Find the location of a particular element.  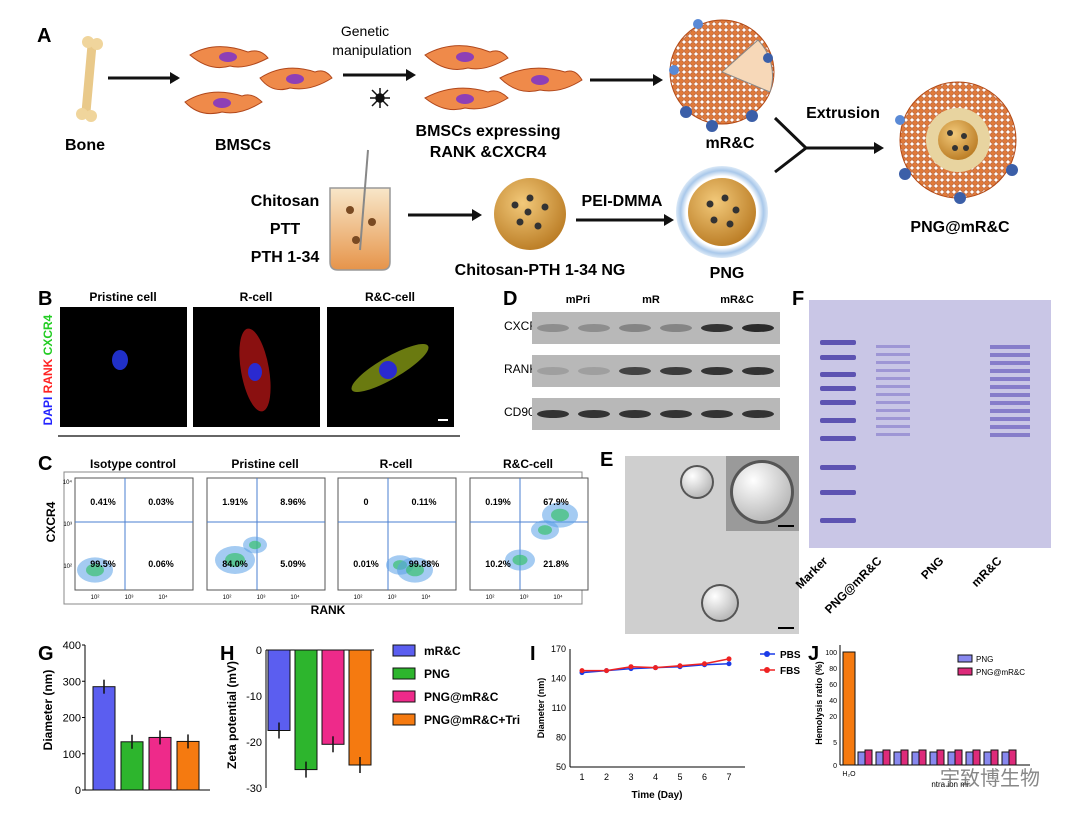

facs-title: Isotype control is located at coordinates (133, 464).